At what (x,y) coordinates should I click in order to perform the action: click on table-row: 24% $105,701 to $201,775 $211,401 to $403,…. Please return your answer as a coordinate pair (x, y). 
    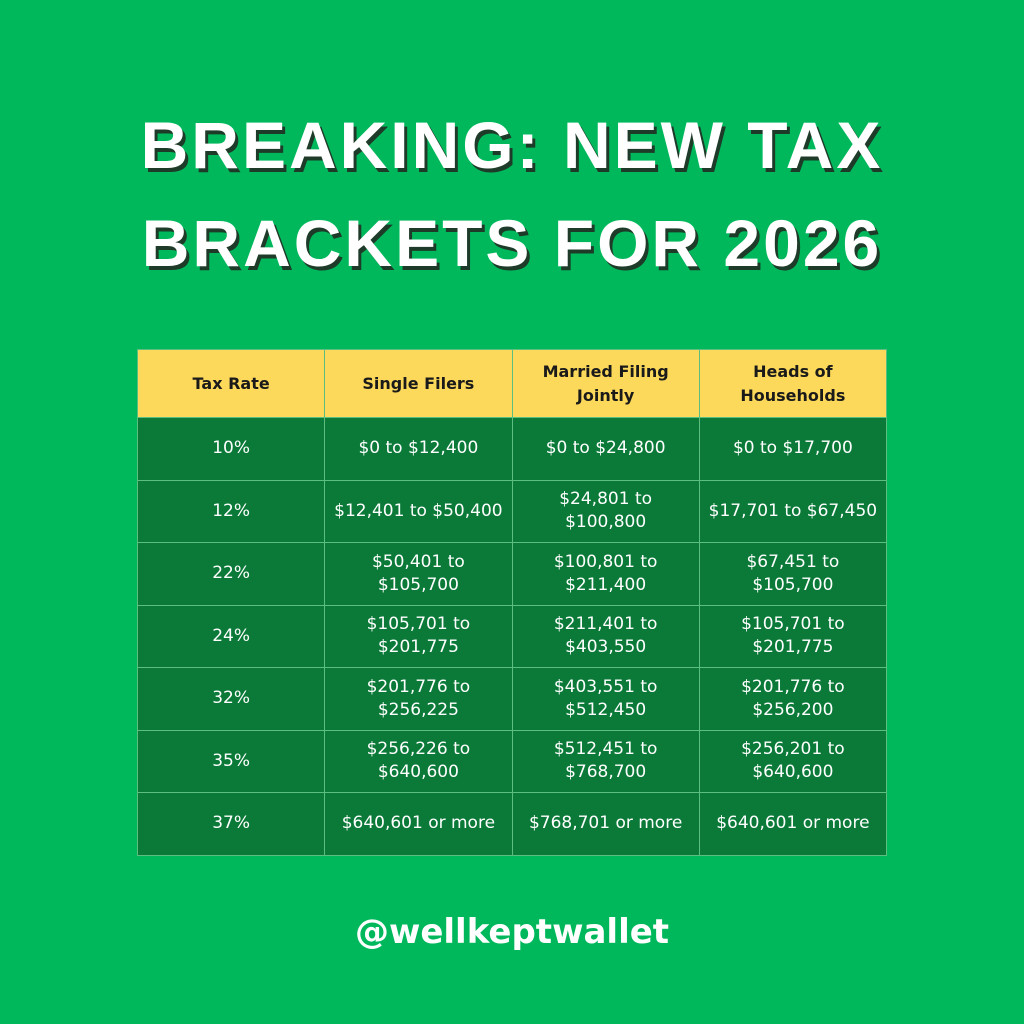
    Looking at the image, I should click on (512, 636).